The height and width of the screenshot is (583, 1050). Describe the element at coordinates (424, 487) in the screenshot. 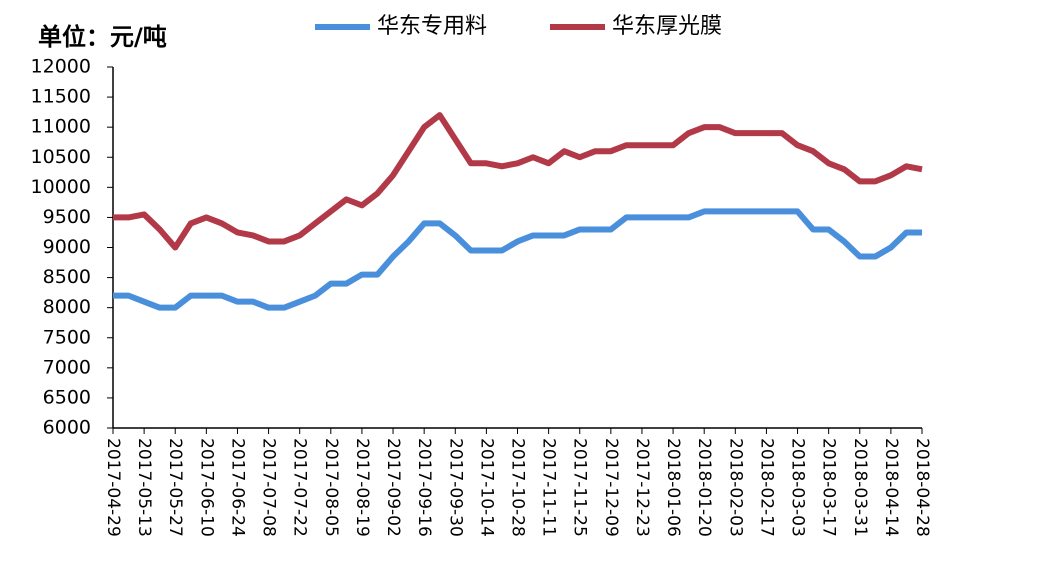

I see `x-tick-label: 2017-09-16` at that location.